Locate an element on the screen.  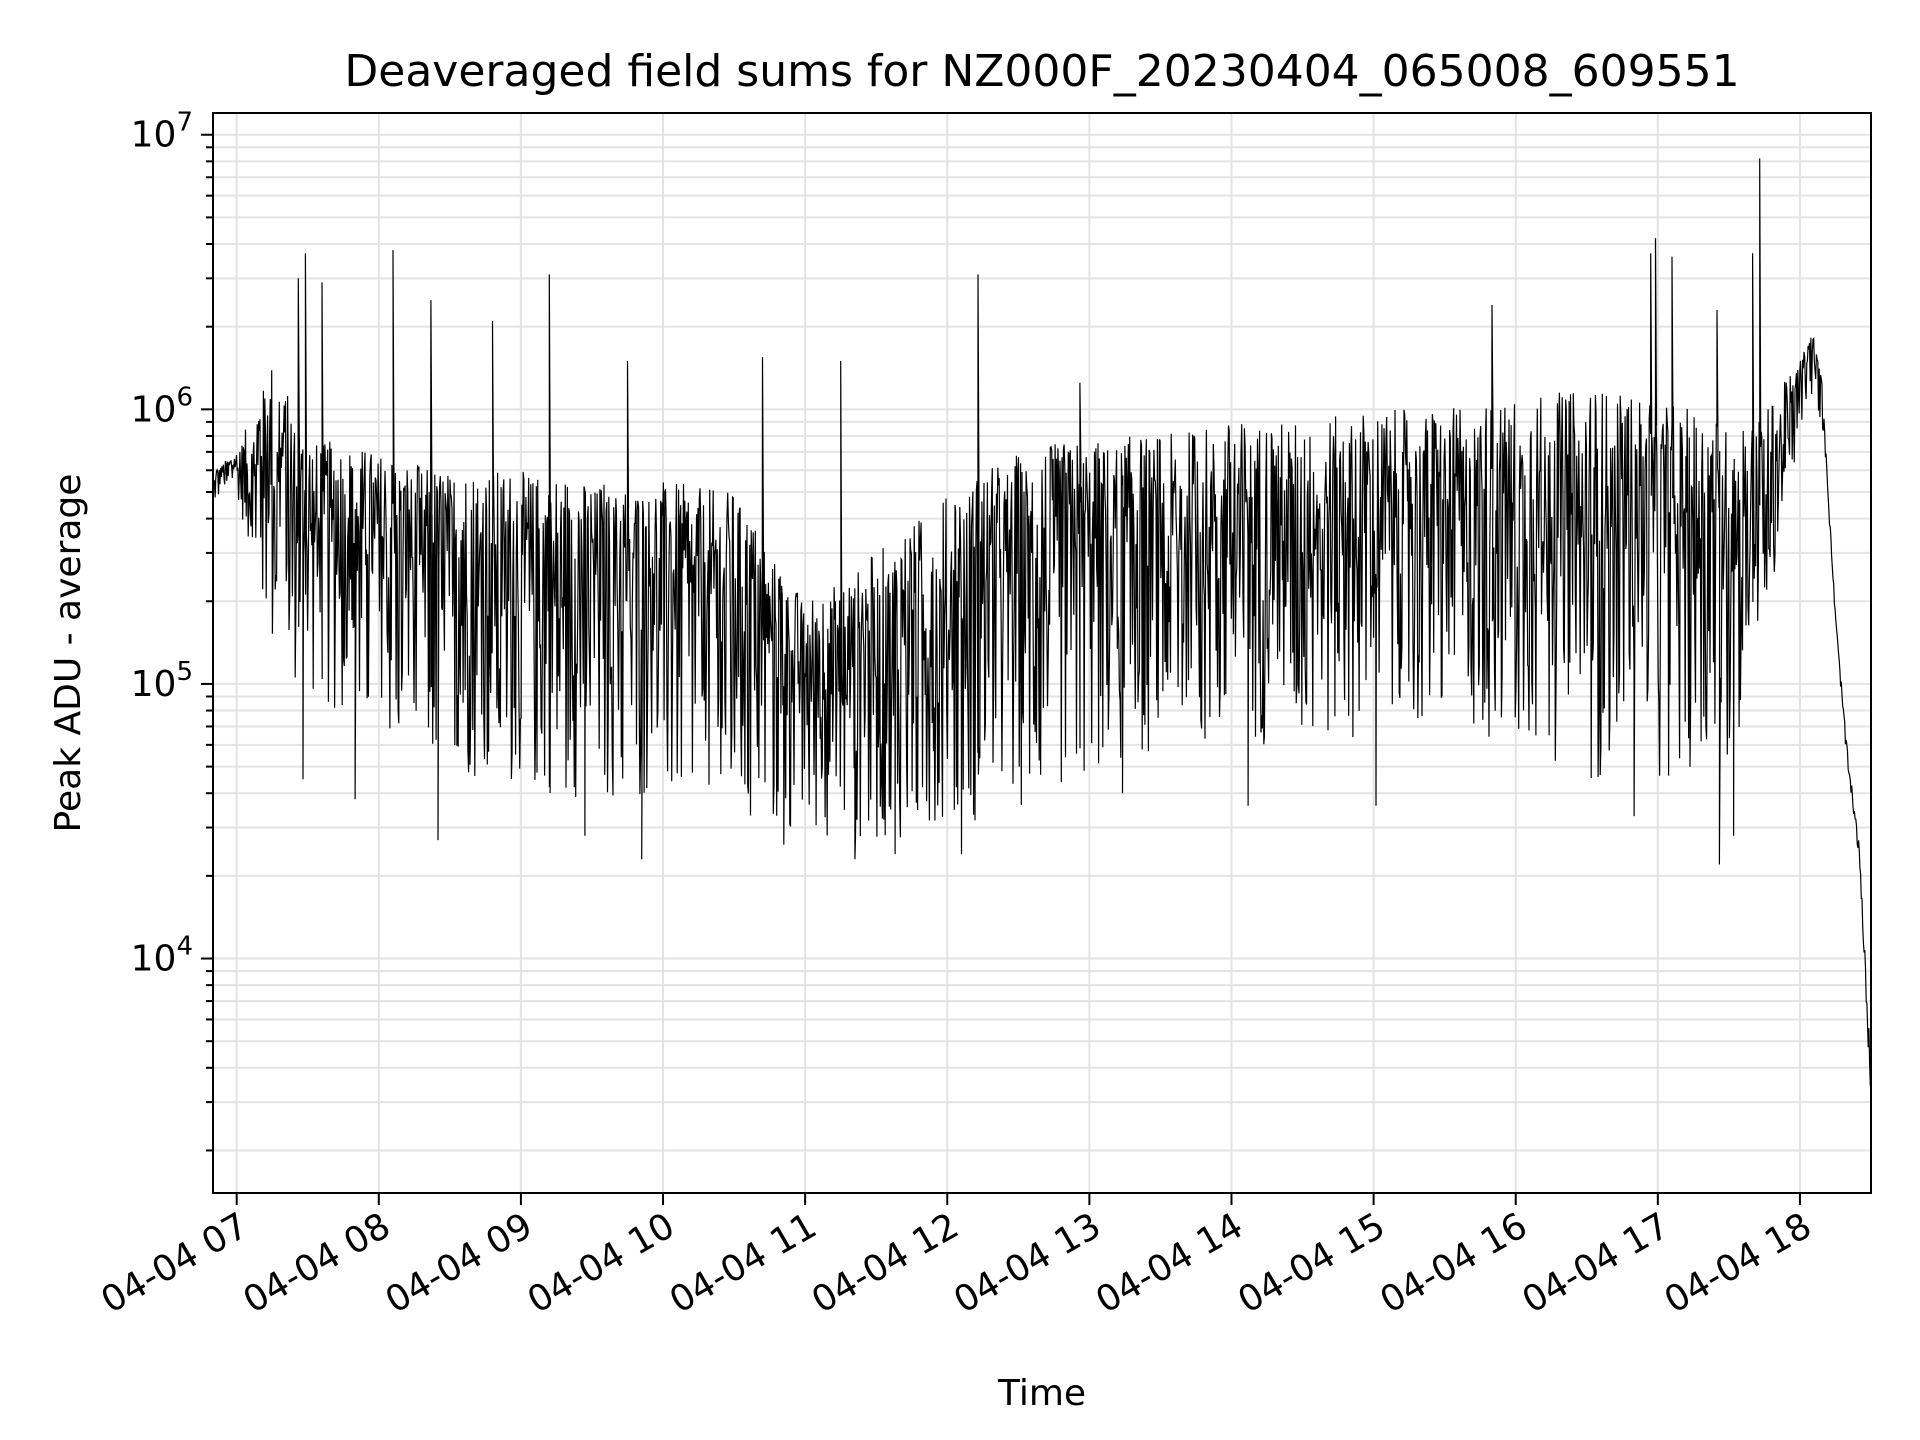
x-tick-label: 04-04 09 is located at coordinates (459, 1263).